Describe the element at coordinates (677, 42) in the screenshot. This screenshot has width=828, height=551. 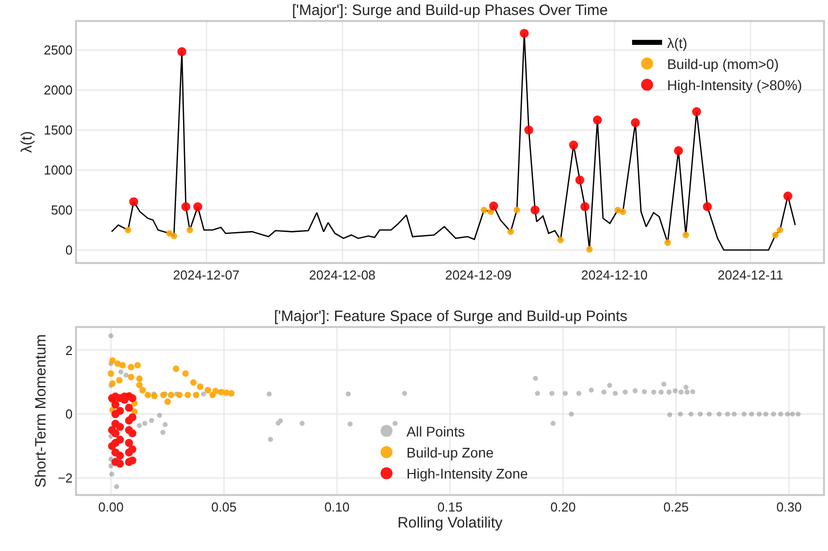
I see `legend-label: λ(t)` at that location.